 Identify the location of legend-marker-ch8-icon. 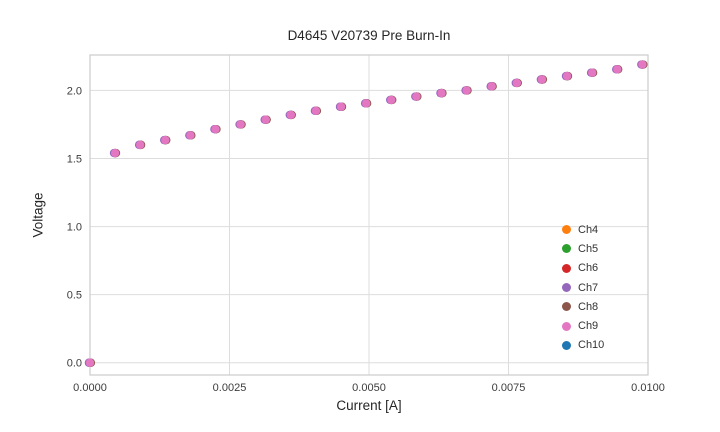
(566, 307).